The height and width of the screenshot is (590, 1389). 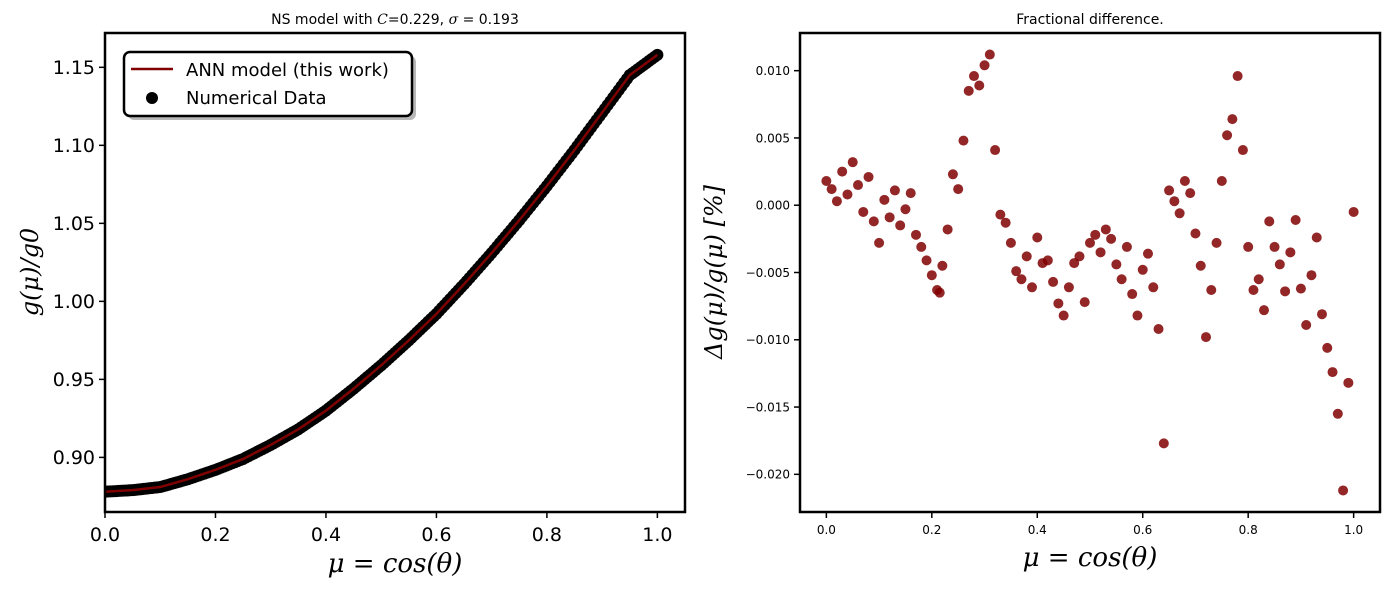 I want to click on y-tick-label: 0.95, so click(x=74, y=380).